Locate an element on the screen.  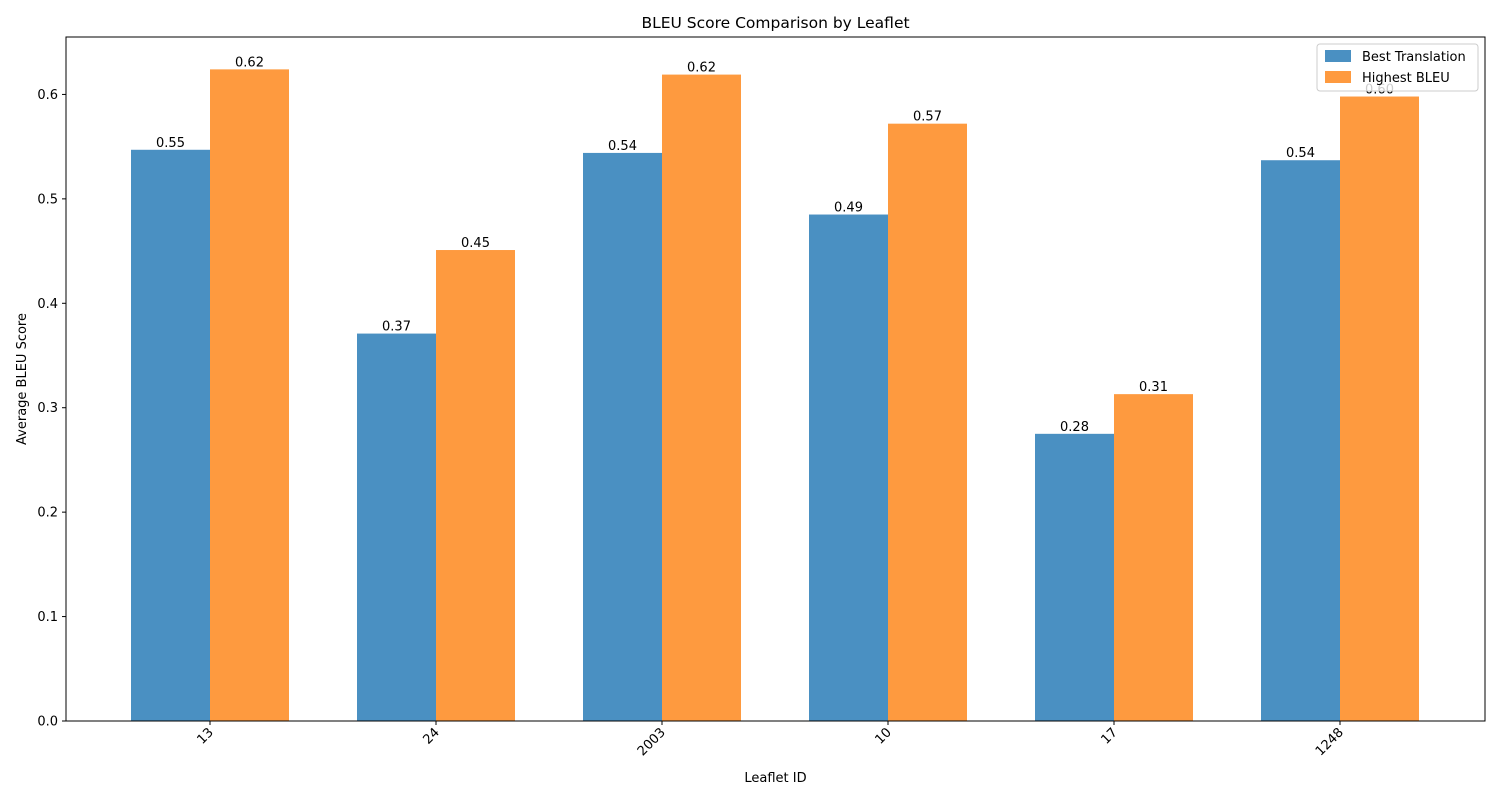
y-tick-label-3: 0.3 is located at coordinates (47, 408).